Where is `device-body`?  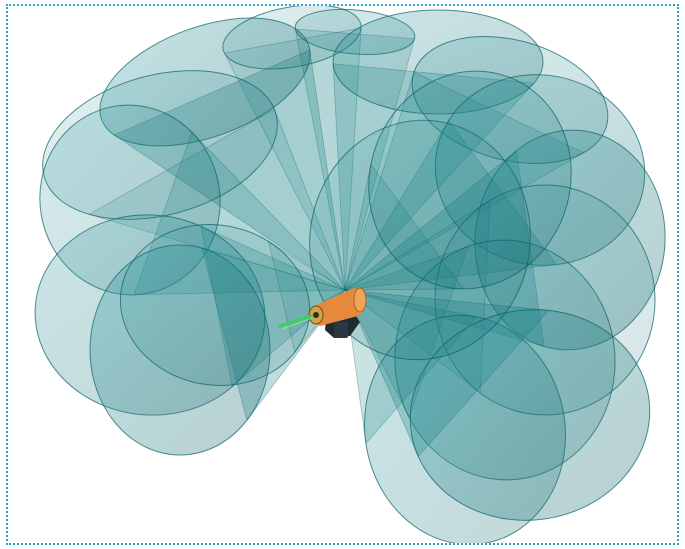
device-body is located at coordinates (338, 307).